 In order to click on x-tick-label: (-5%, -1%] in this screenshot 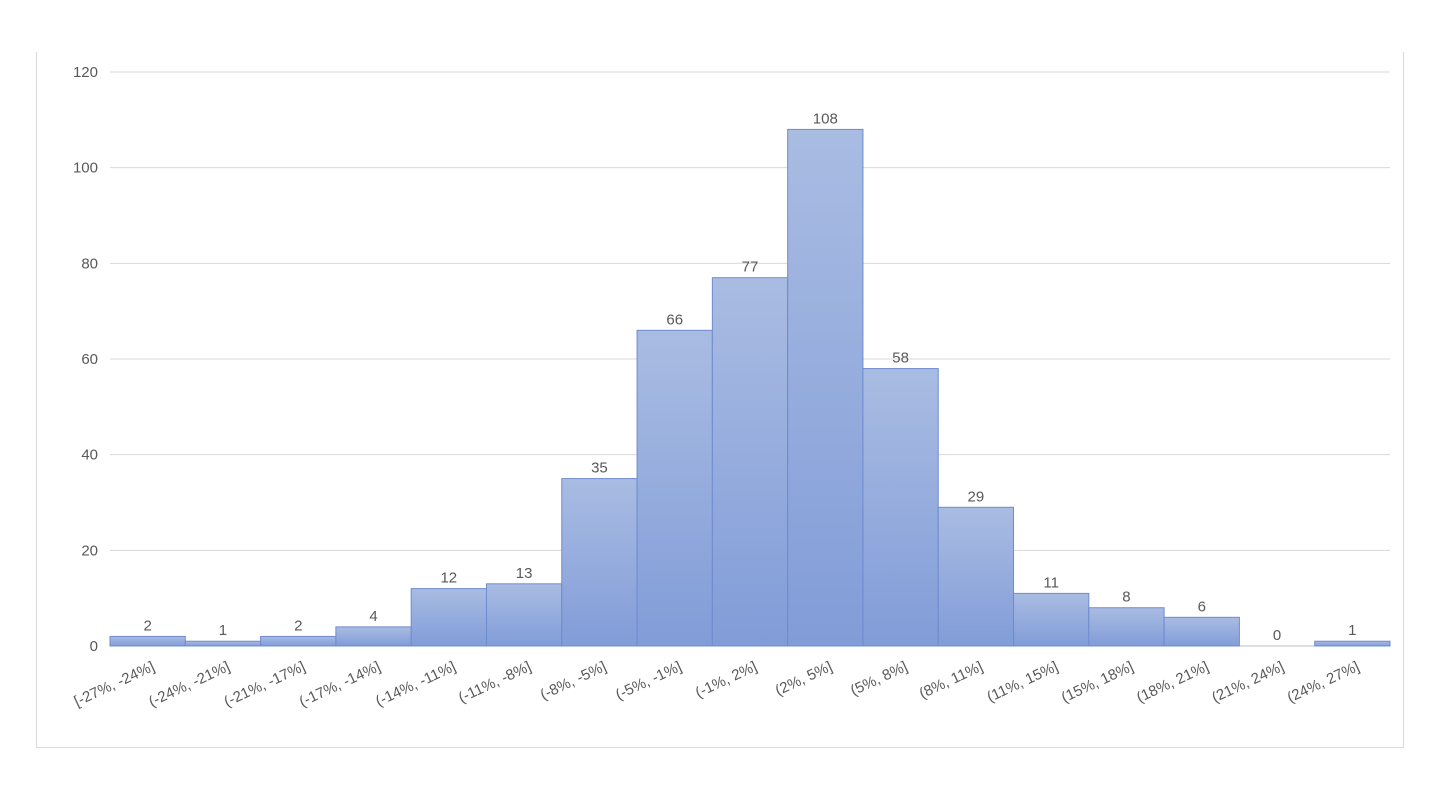, I will do `click(648, 680)`.